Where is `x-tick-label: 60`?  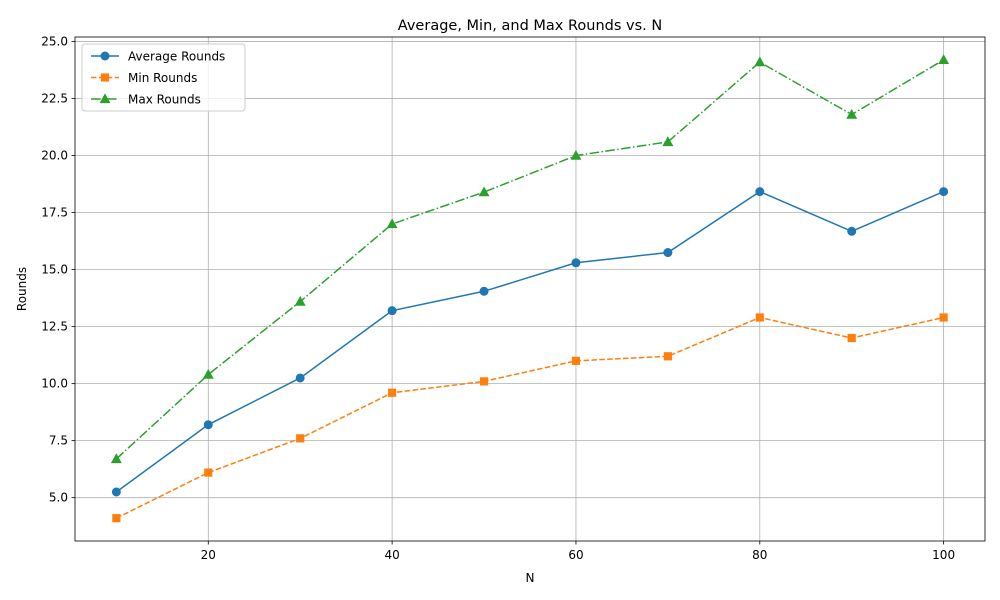 x-tick-label: 60 is located at coordinates (575, 555).